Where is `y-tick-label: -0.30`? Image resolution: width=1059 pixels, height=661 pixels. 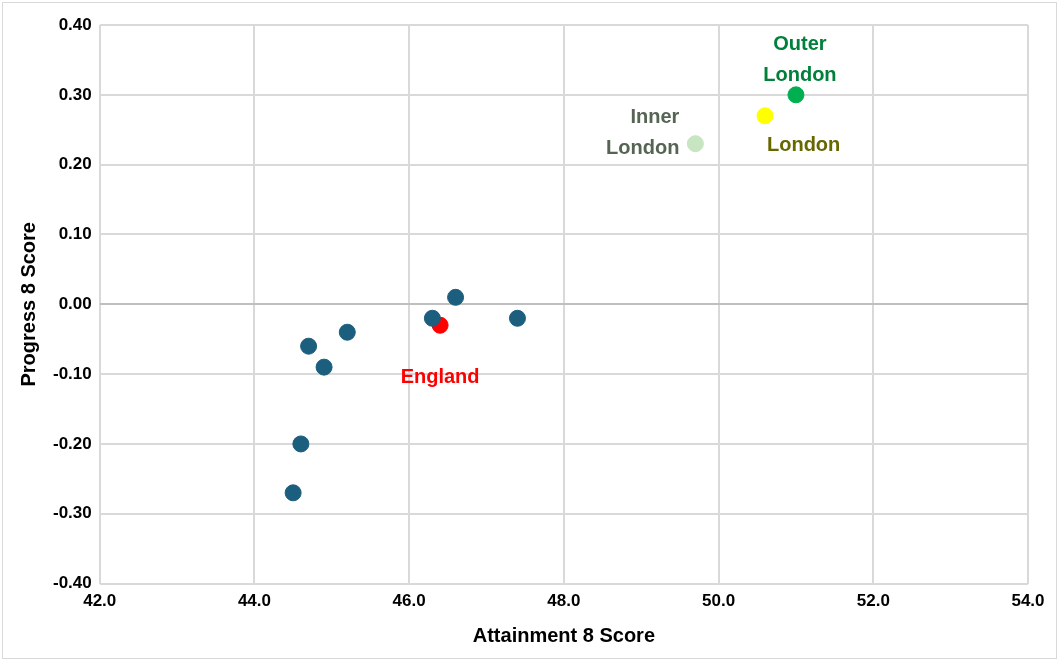
y-tick-label: -0.30 is located at coordinates (72, 513).